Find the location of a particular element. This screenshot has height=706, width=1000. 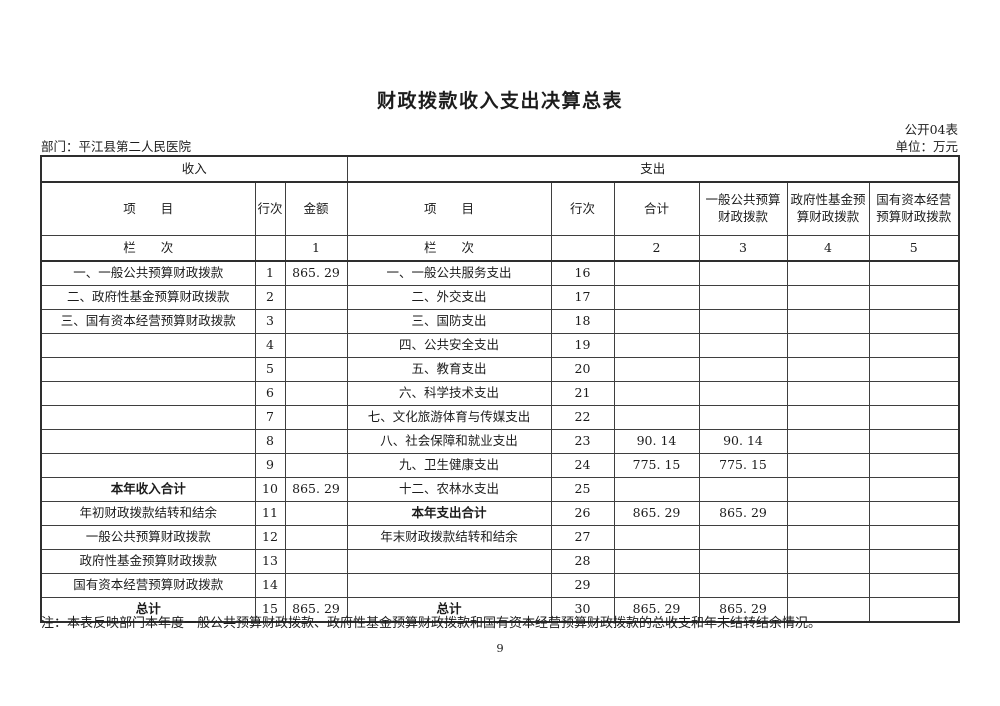

expense-line-cell: 25 is located at coordinates (582, 489).